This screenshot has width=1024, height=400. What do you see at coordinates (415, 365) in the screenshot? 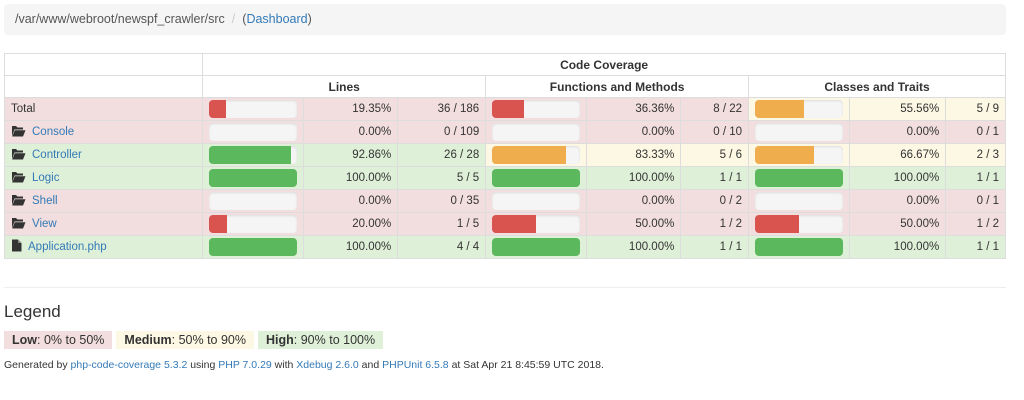
I see `phpunit-link: PHPUnit 6.5.8` at bounding box center [415, 365].